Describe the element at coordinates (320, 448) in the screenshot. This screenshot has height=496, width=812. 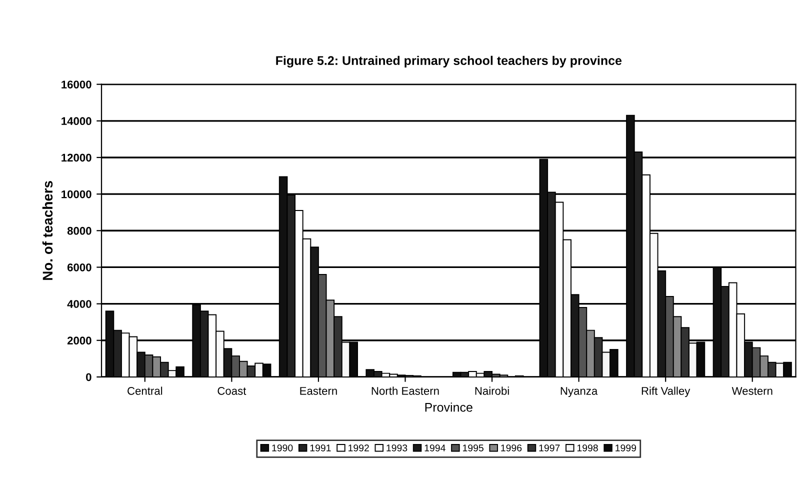
I see `legend-label: 1991` at that location.